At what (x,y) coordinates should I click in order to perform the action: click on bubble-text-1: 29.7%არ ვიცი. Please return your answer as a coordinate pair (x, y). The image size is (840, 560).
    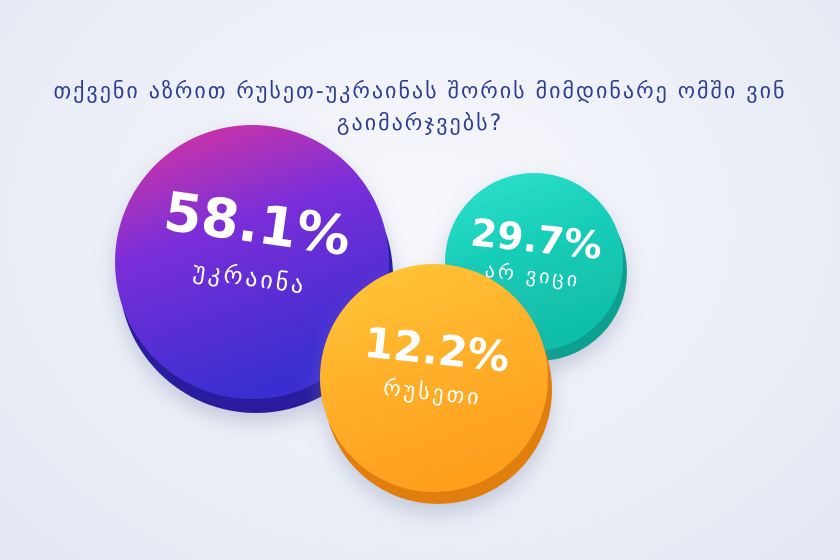
    Looking at the image, I should click on (537, 251).